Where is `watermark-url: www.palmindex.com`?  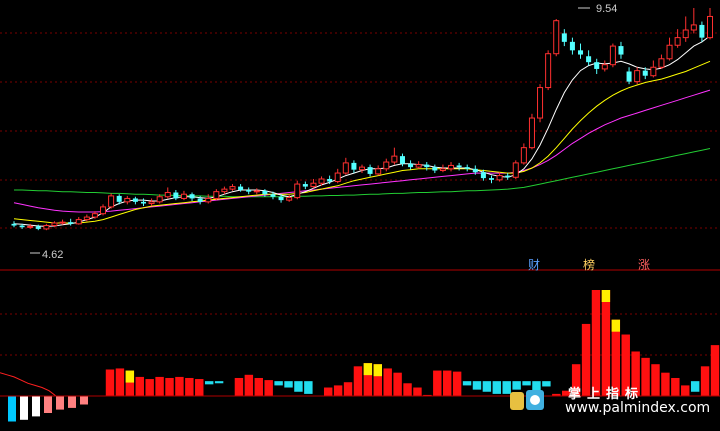 watermark-url: www.palmindex.com is located at coordinates (638, 408).